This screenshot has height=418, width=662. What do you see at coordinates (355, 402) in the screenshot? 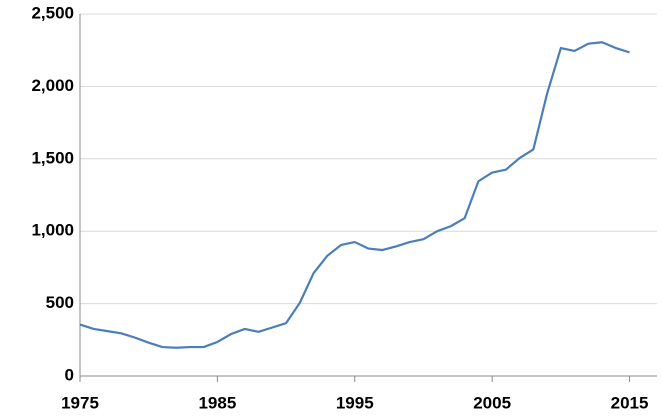
I see `x-tick-label: 1995` at bounding box center [355, 402].